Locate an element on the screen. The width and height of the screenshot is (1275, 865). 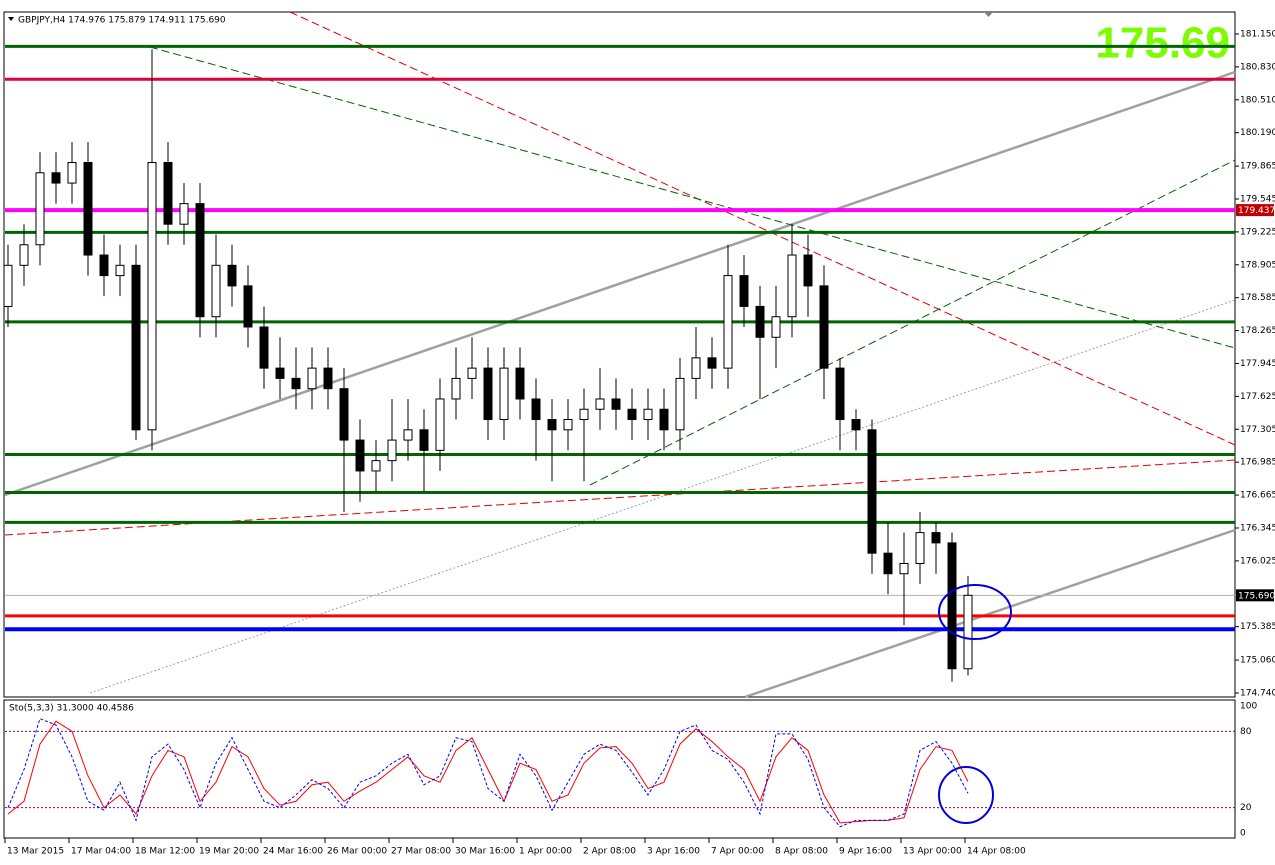
y-tick-label: 180.510 is located at coordinates (1257, 100).